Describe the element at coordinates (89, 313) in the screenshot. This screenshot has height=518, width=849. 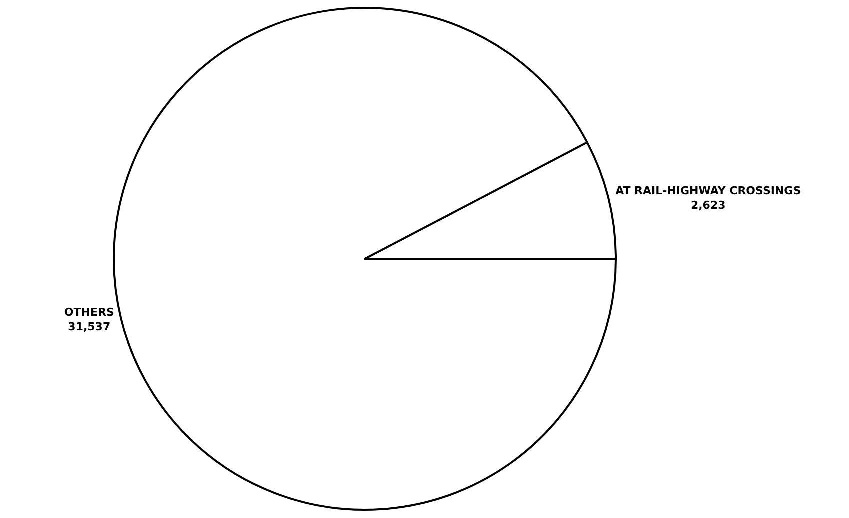
I see `slice-label: OTHERS` at that location.